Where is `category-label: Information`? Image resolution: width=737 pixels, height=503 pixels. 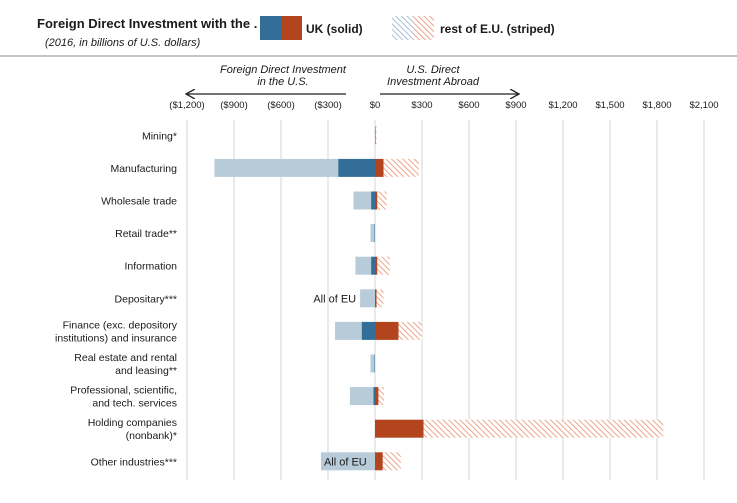
category-label: Information is located at coordinates (150, 267).